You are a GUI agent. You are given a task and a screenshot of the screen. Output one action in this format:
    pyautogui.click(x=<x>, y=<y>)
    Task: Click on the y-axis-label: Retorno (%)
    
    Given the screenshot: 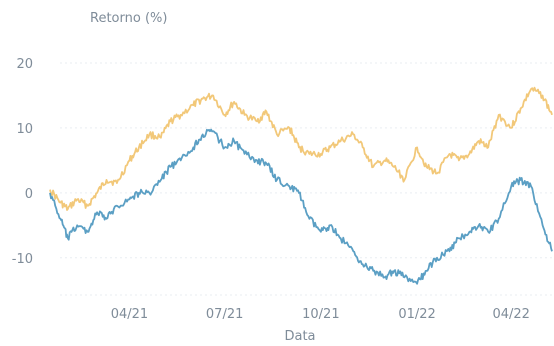 What is the action you would take?
    pyautogui.click(x=128, y=18)
    